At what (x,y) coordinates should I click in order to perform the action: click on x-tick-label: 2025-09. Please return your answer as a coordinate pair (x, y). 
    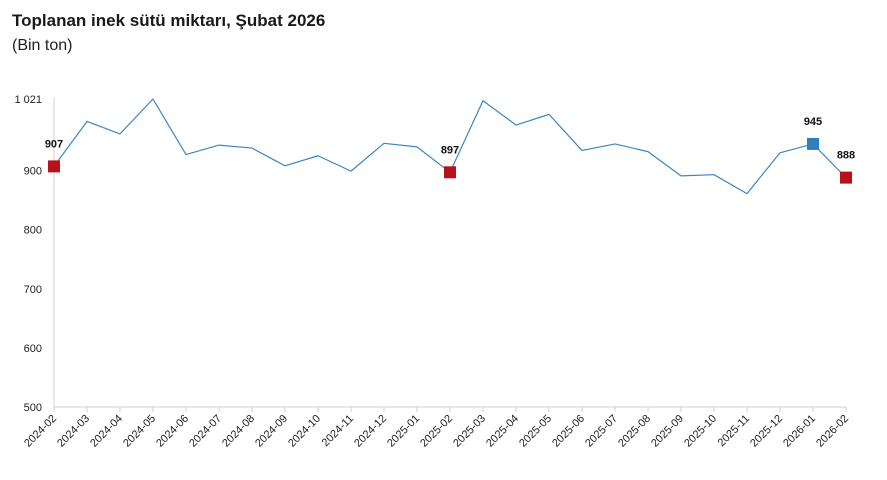
    Looking at the image, I should click on (667, 431).